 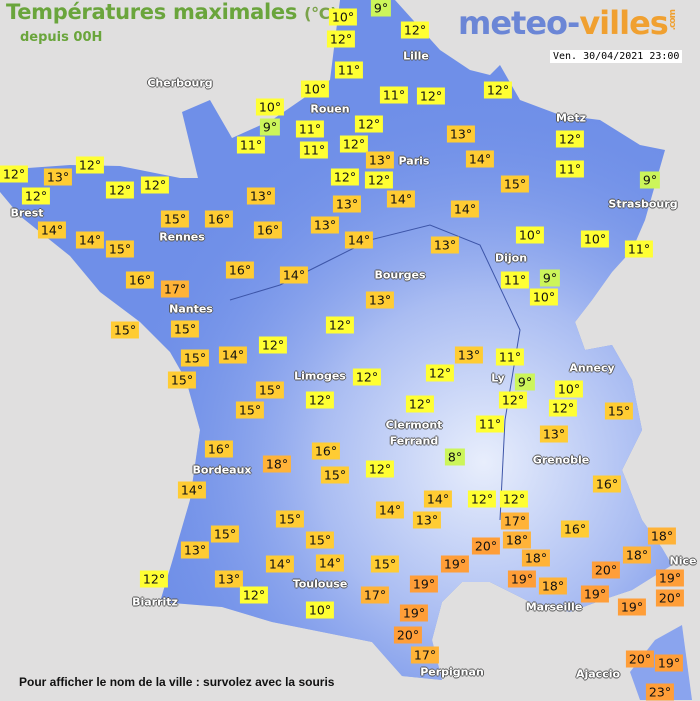 What do you see at coordinates (568, 23) in the screenshot?
I see `meteo-villes-logo: meteo-villes.com` at bounding box center [568, 23].